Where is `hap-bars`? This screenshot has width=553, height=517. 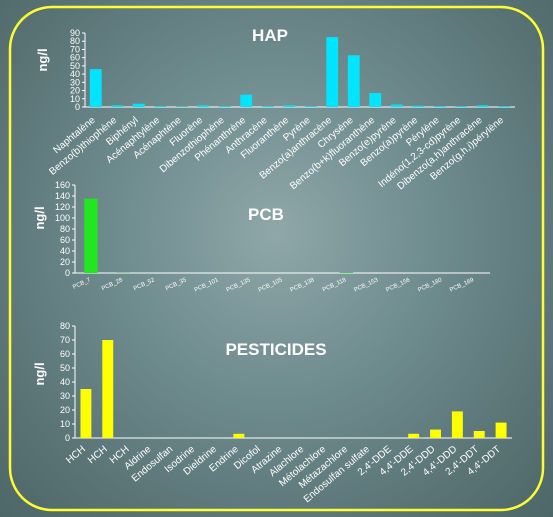
hap-bars is located at coordinates (300, 72).